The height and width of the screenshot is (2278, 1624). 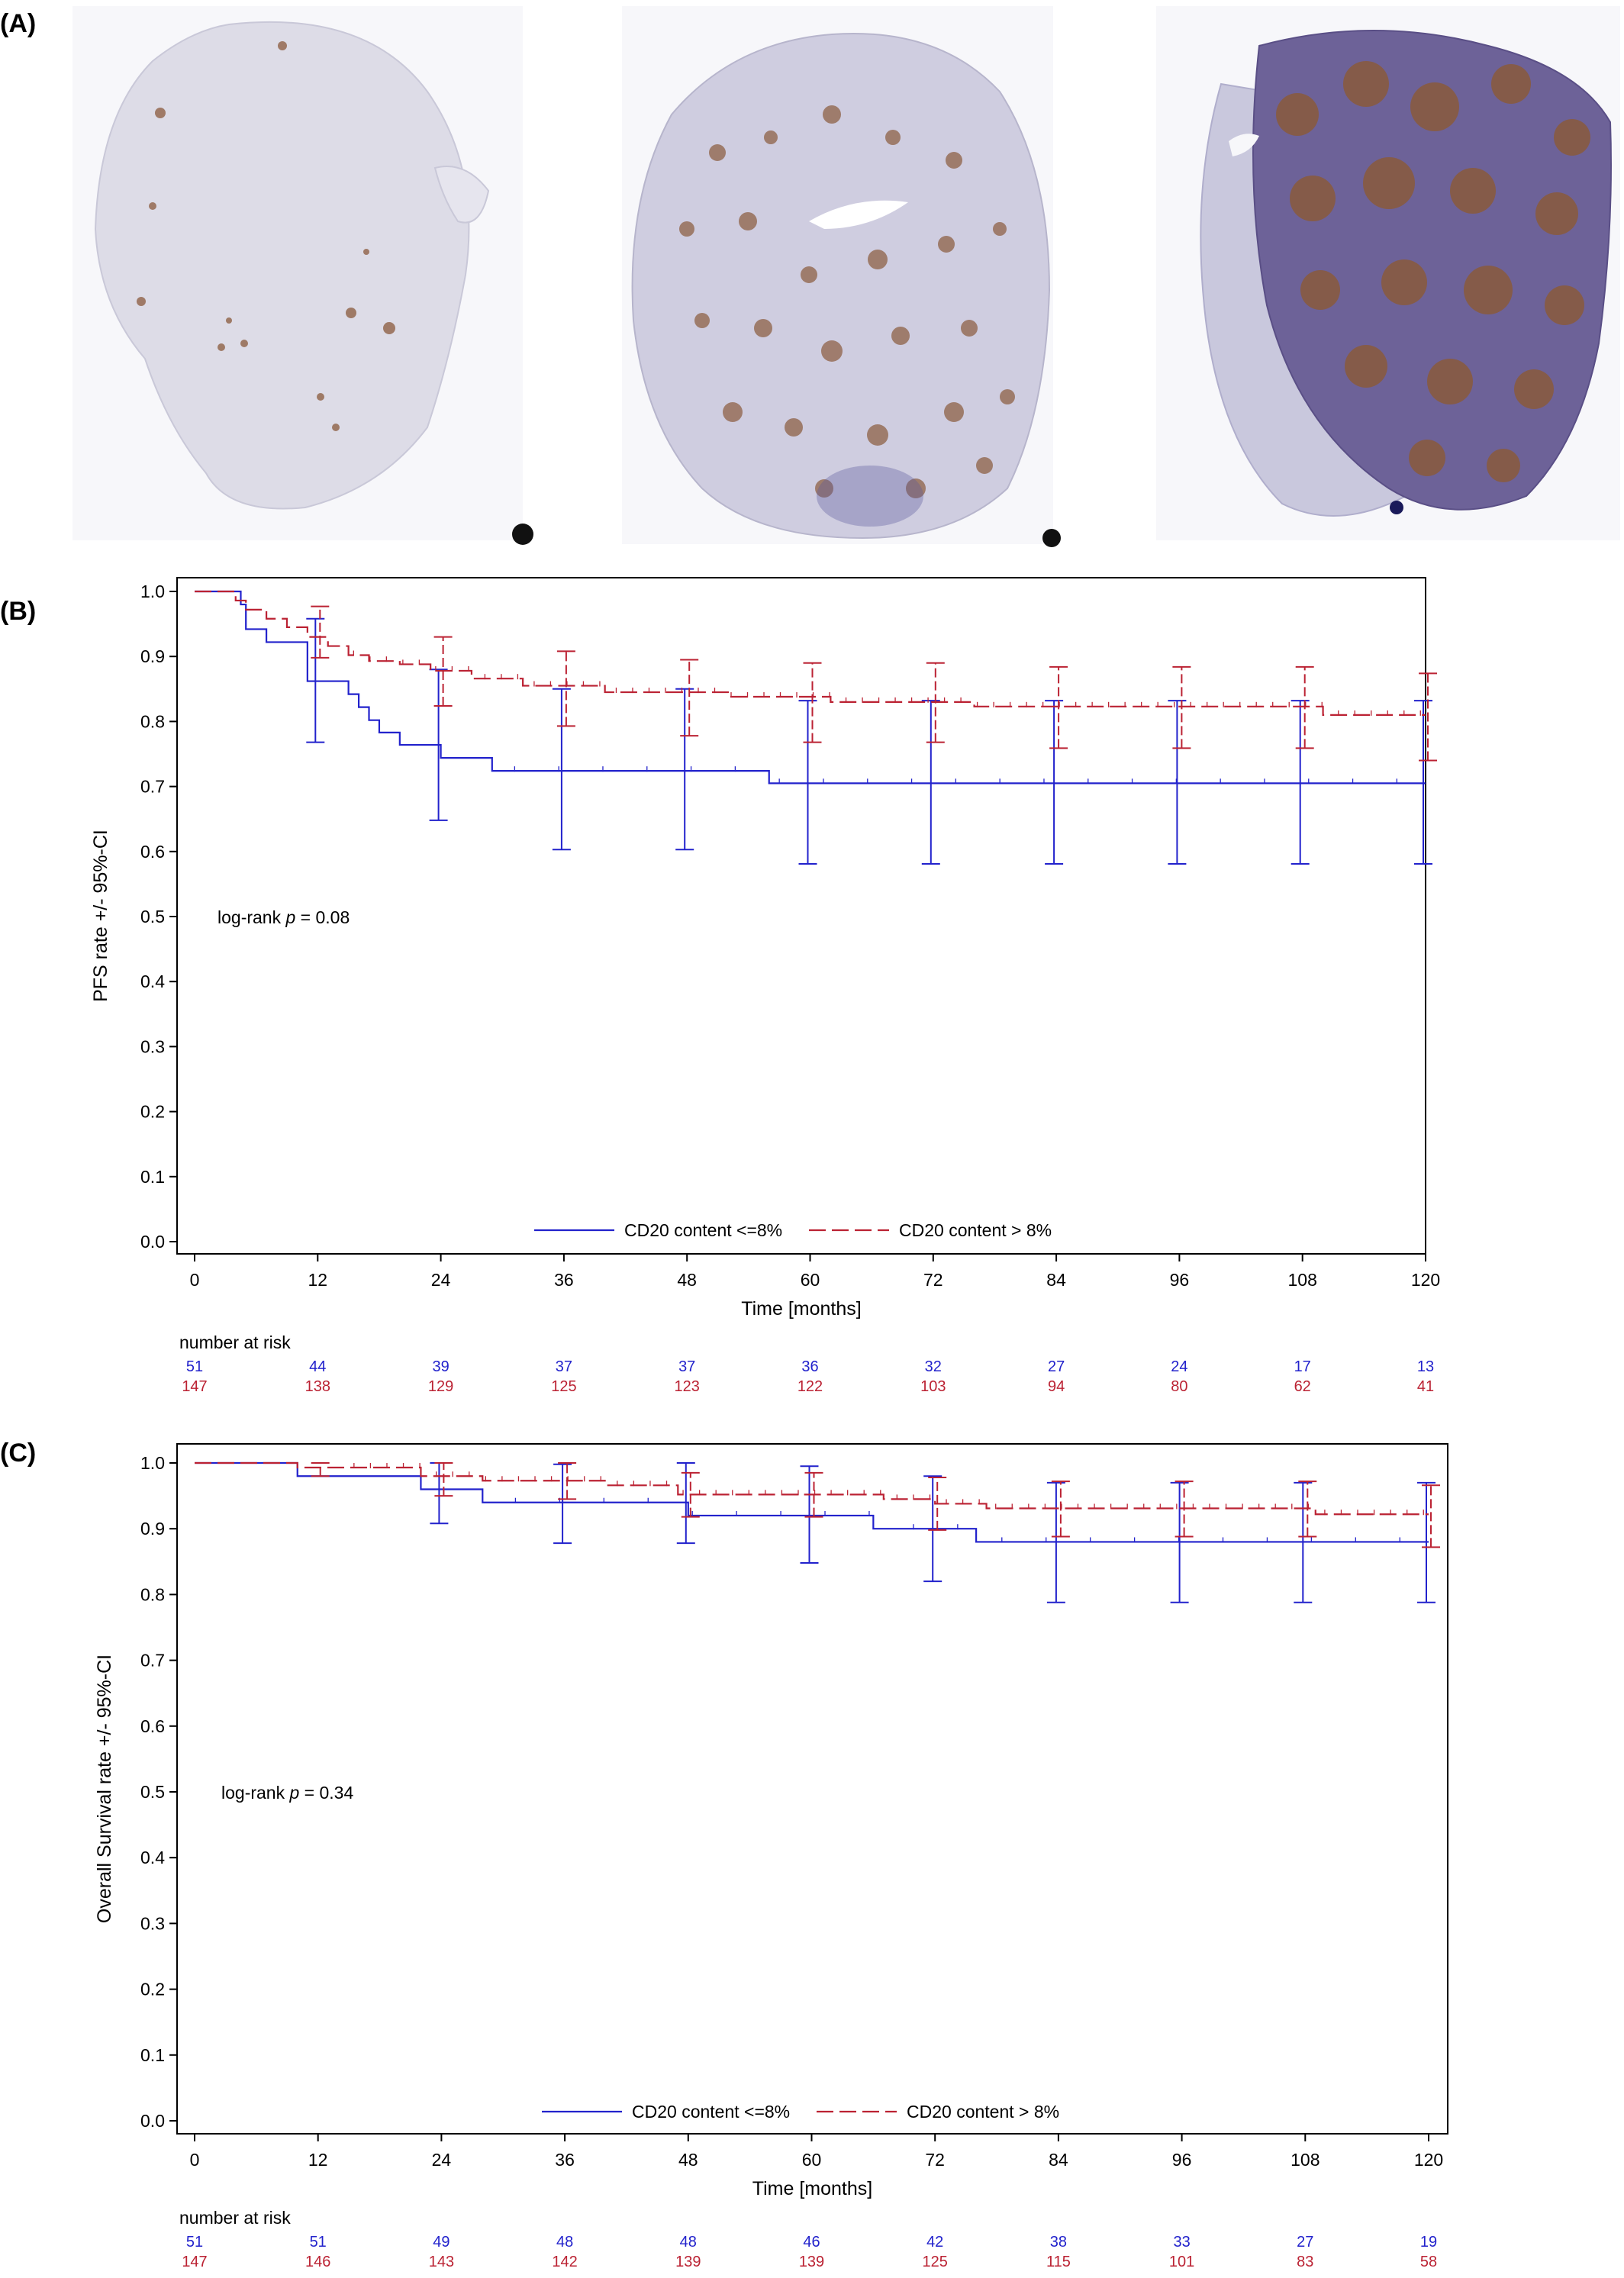 What do you see at coordinates (1428, 2262) in the screenshot?
I see `risk-count: 58` at bounding box center [1428, 2262].